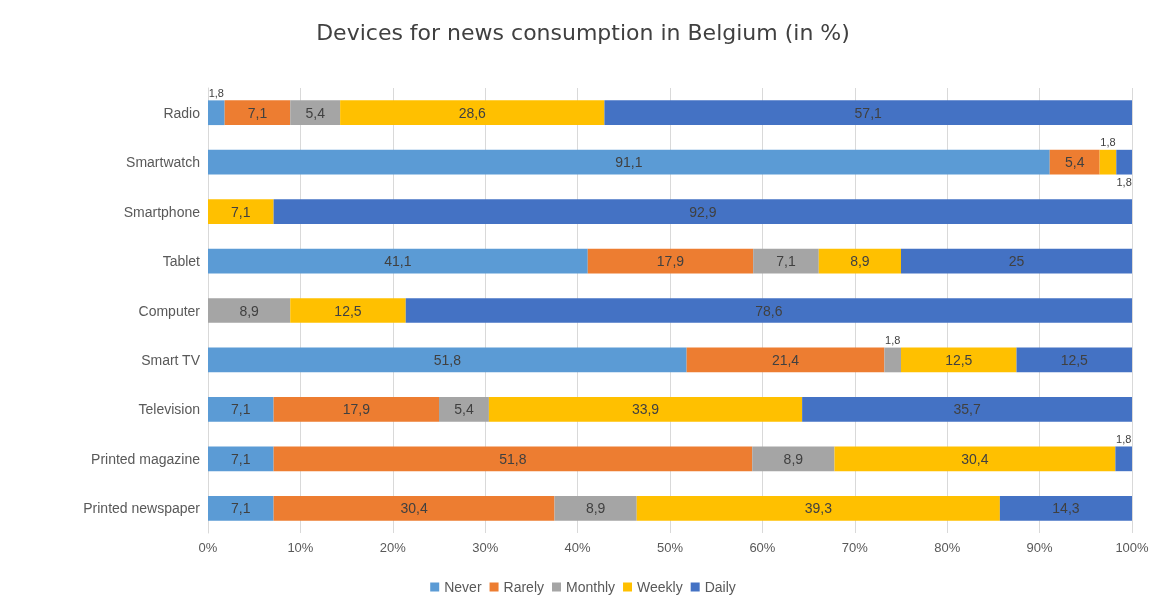 Image resolution: width=1170 pixels, height=615 pixels. I want to click on x-tick-label: 20%, so click(393, 547).